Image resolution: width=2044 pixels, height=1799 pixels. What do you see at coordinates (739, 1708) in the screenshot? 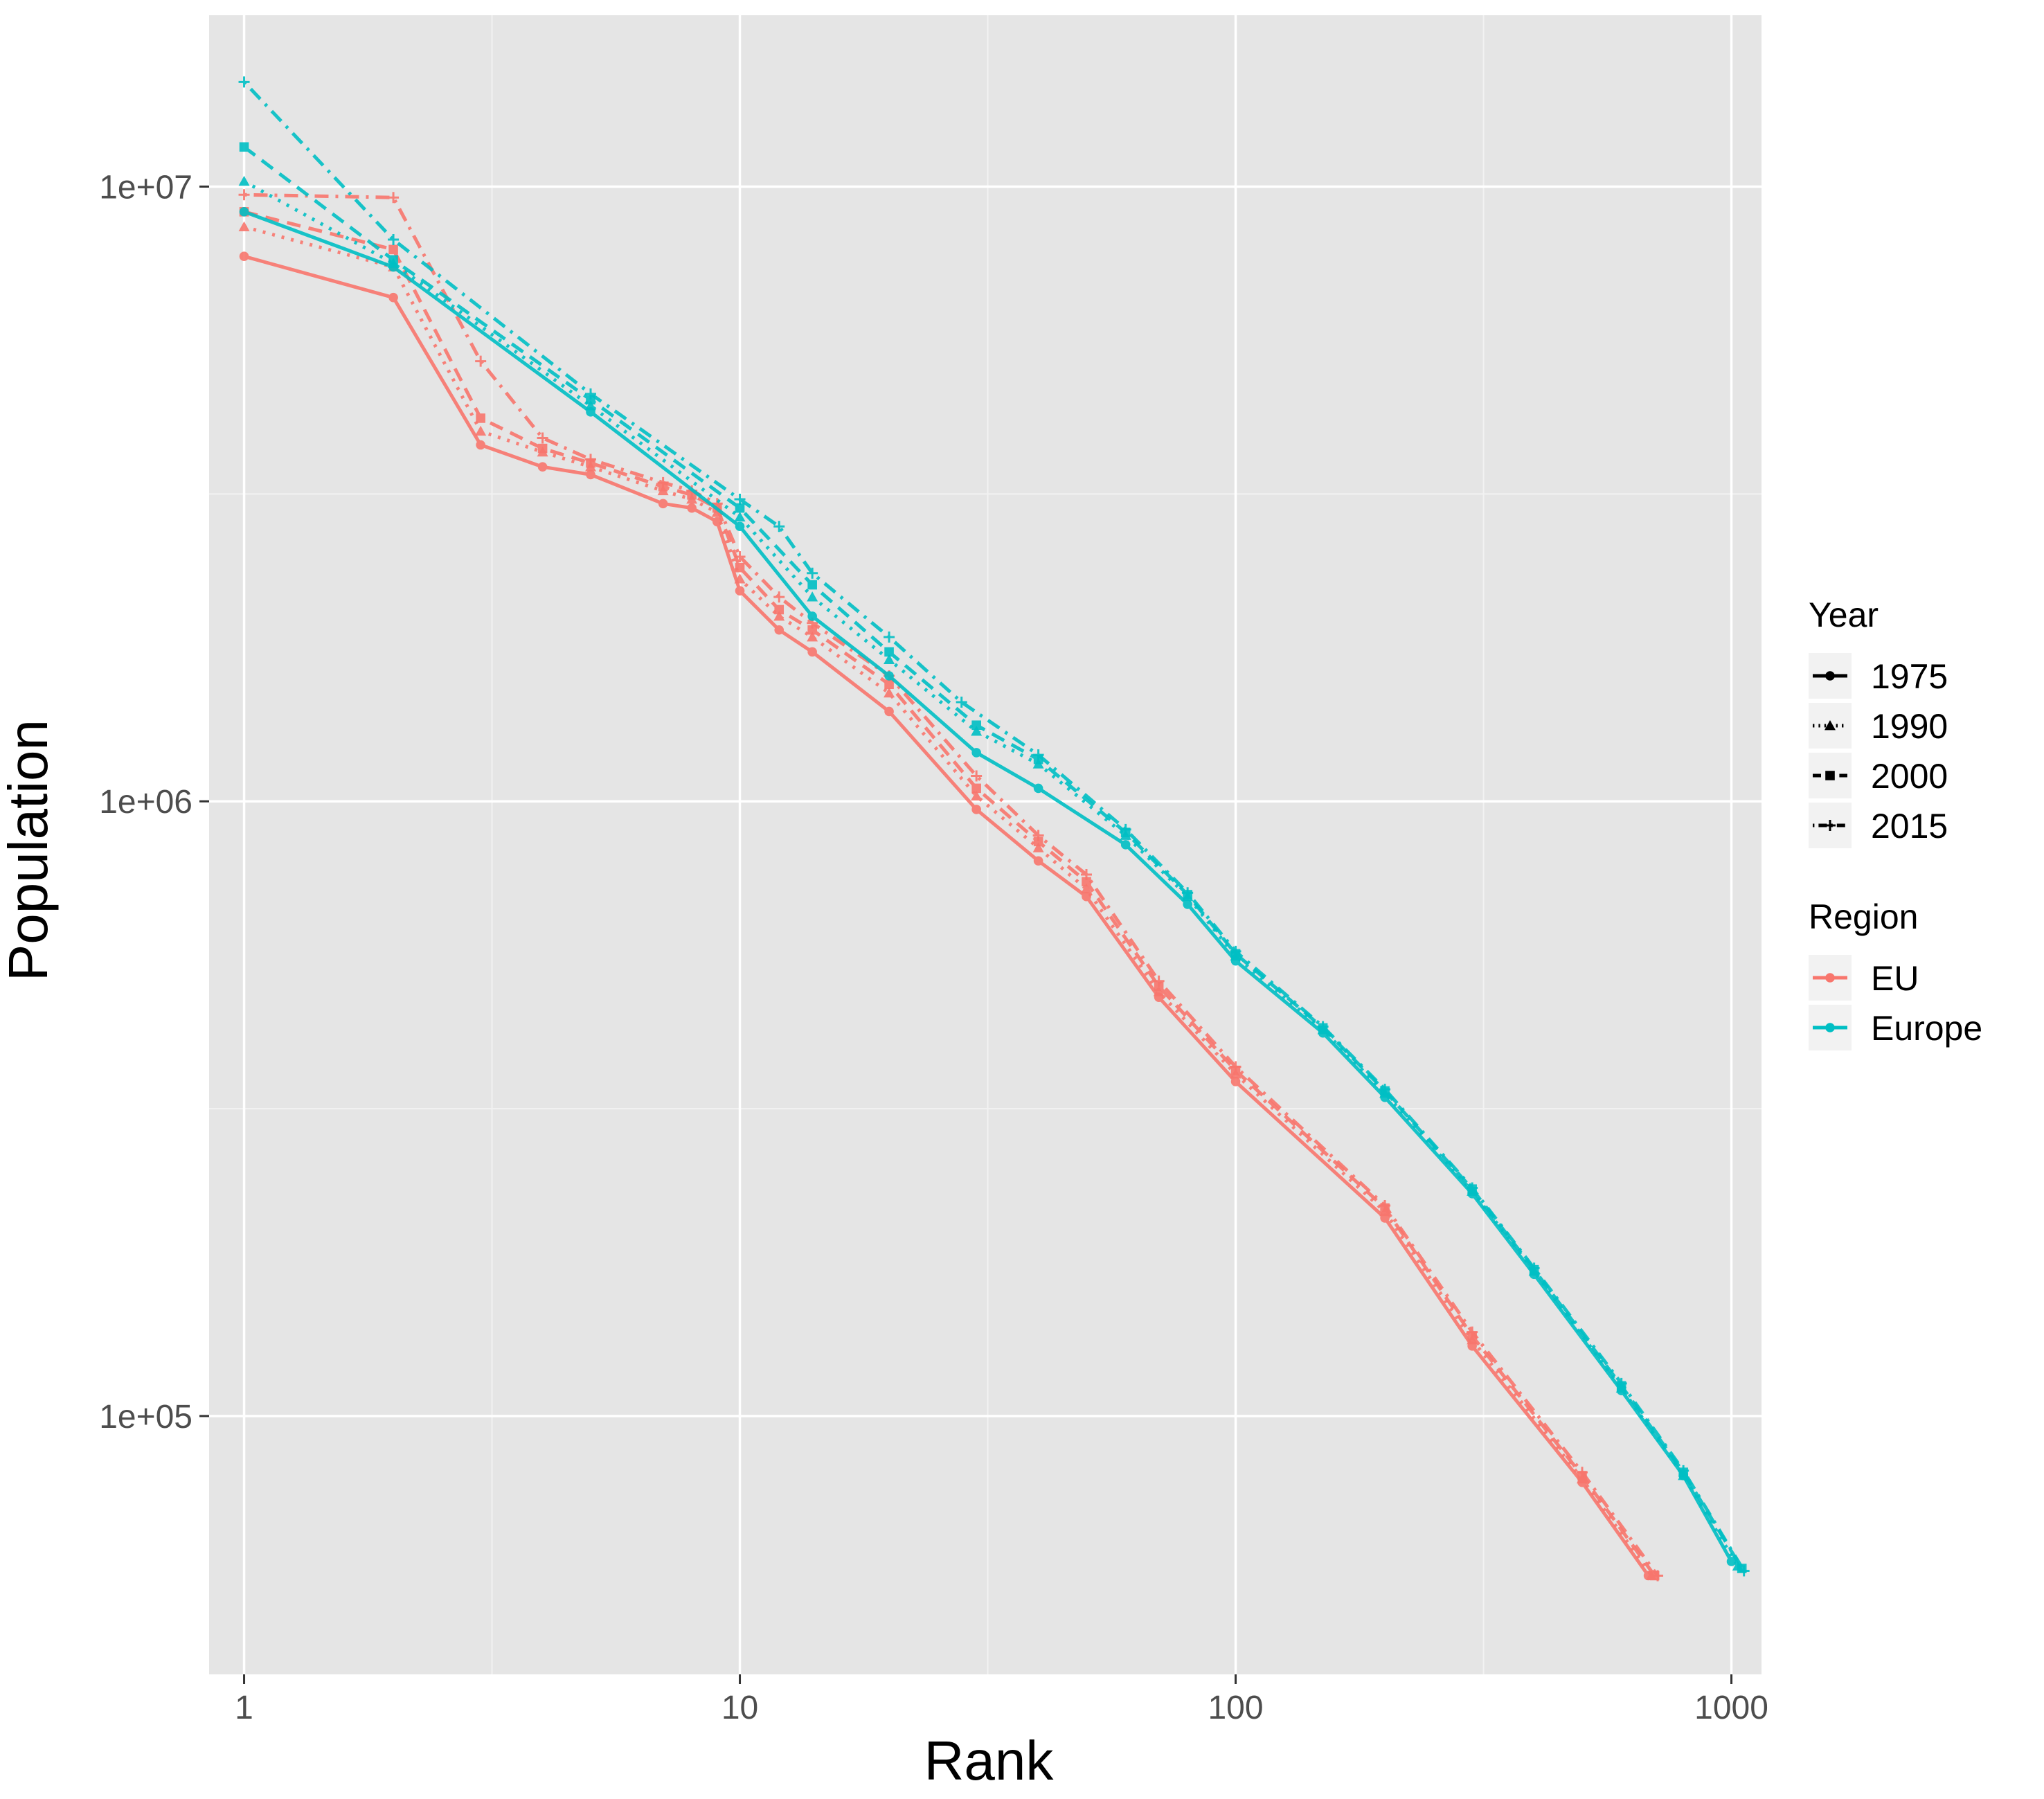
I see `x-tick-label: 10` at bounding box center [739, 1708].